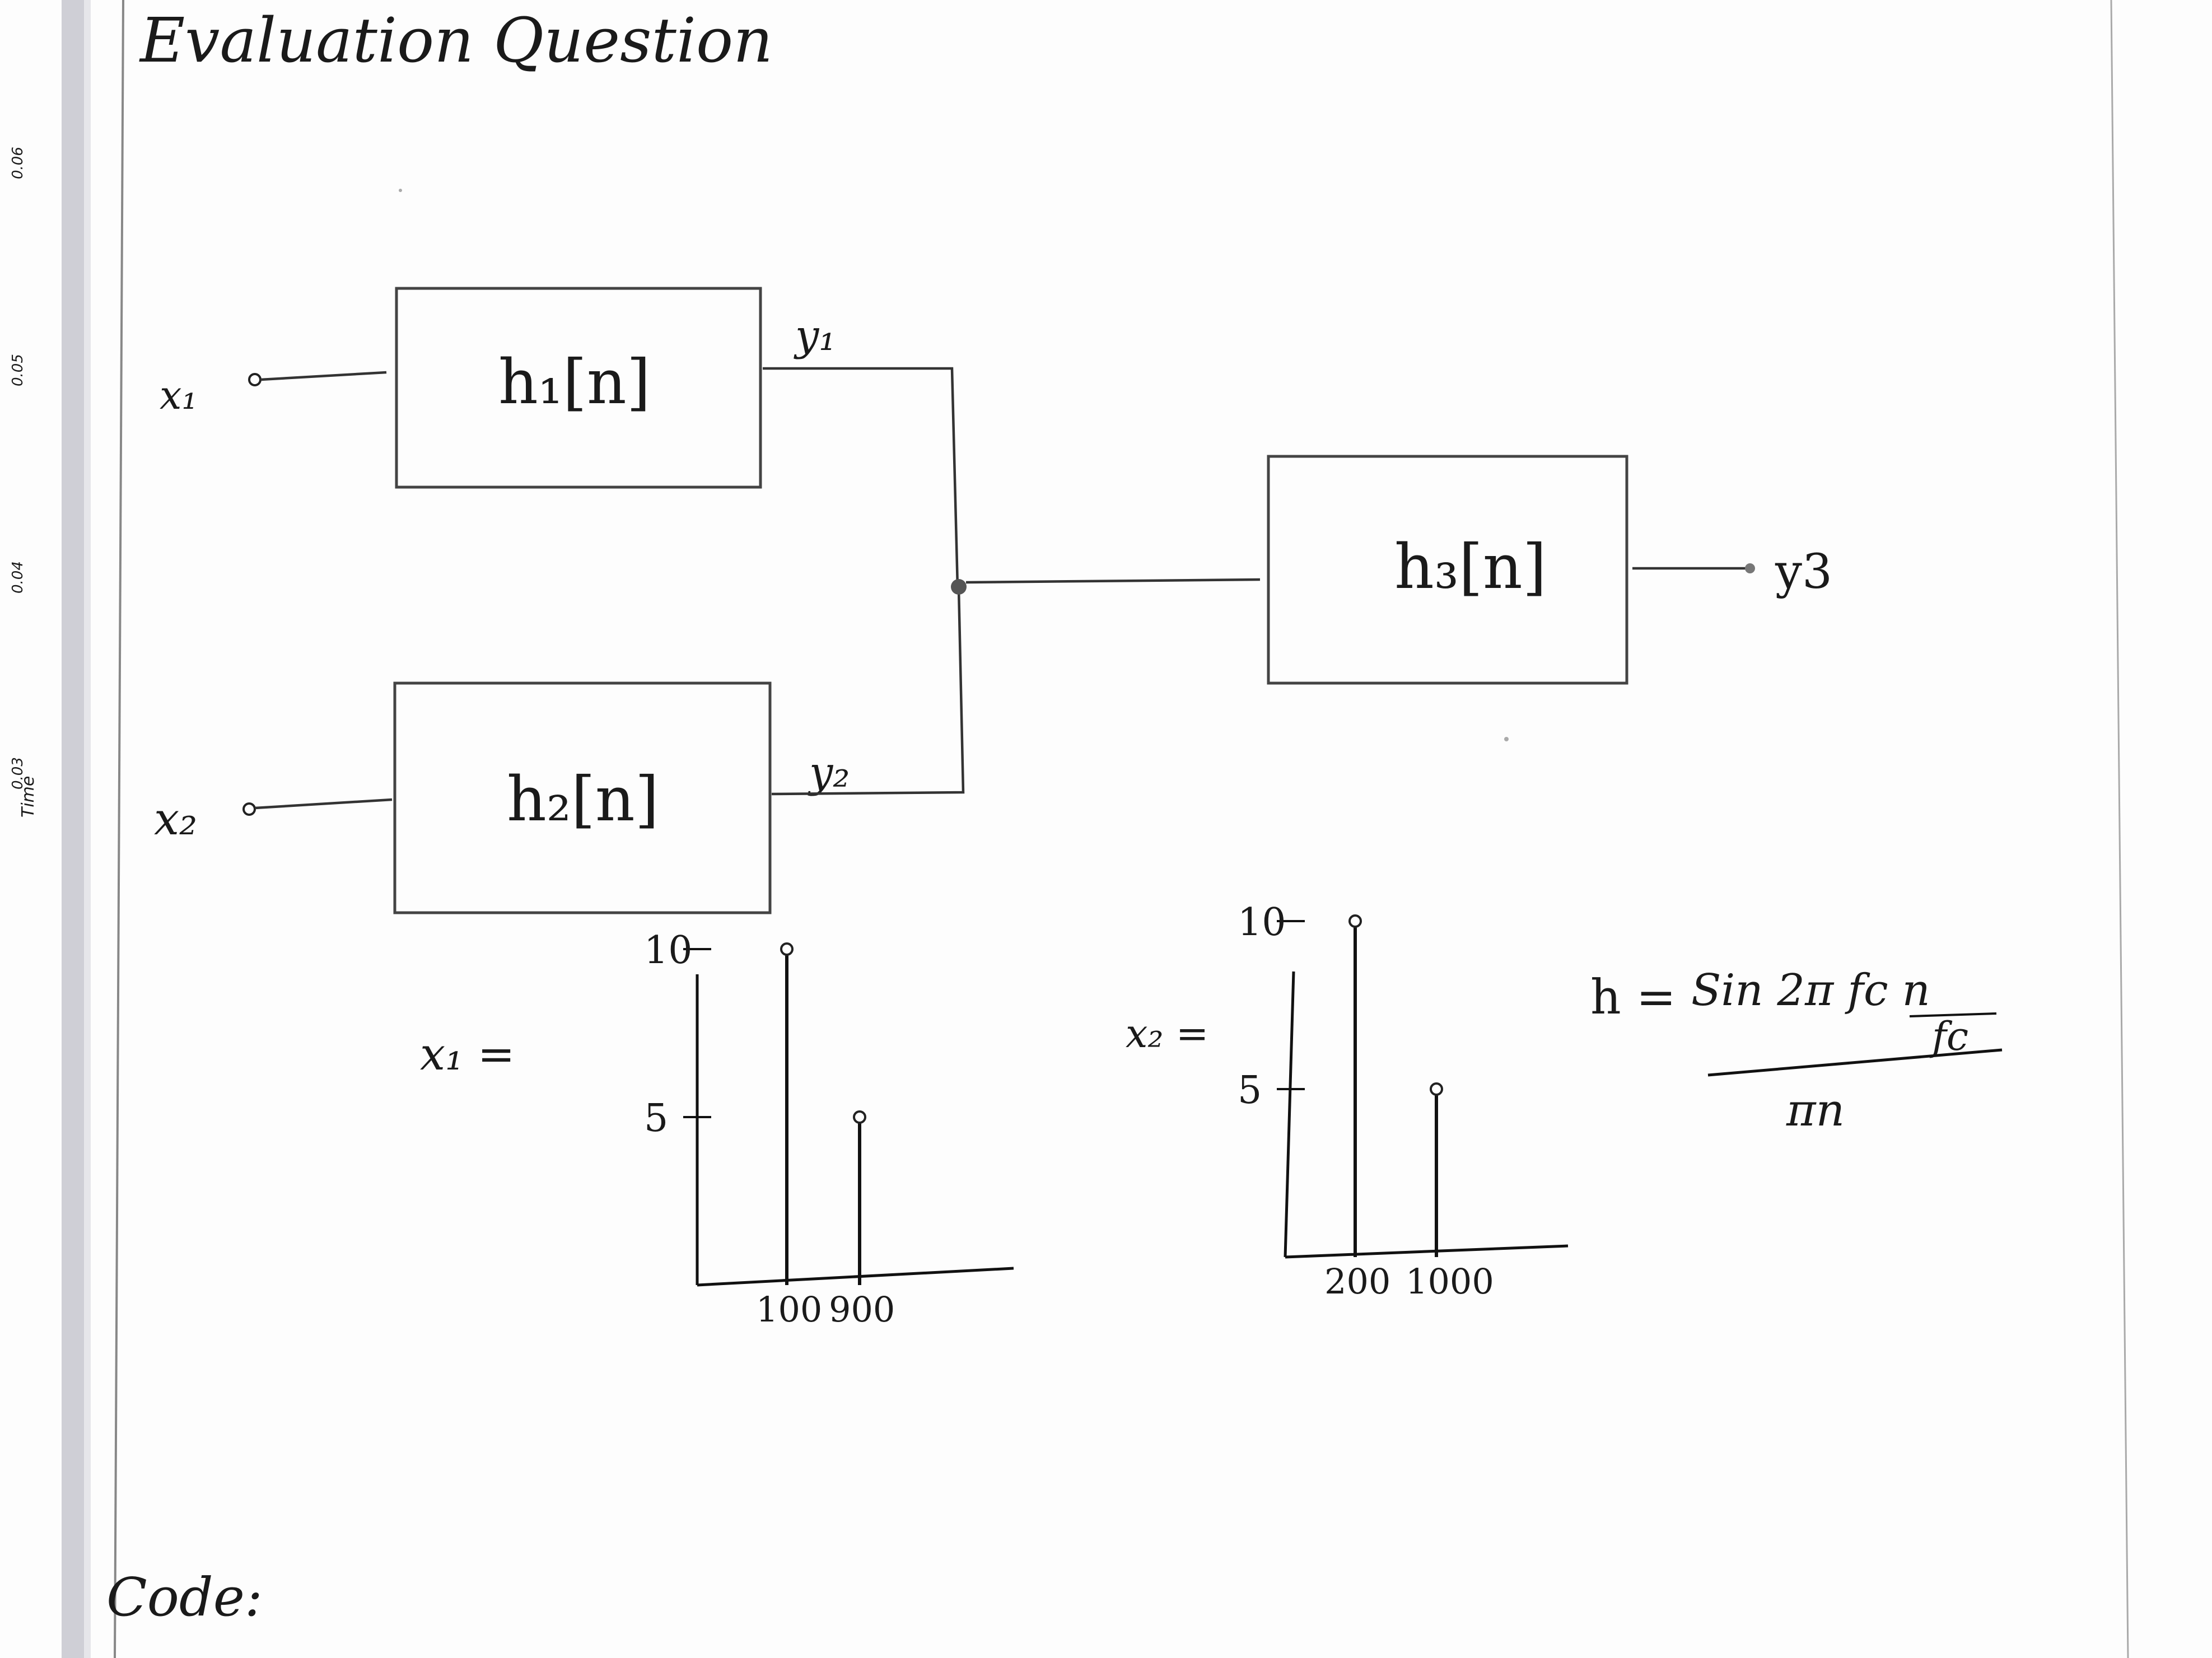 The width and height of the screenshot is (2212, 1658). Describe the element at coordinates (1949, 1037) in the screenshot. I see `formula-inner-denominator: fc` at that location.